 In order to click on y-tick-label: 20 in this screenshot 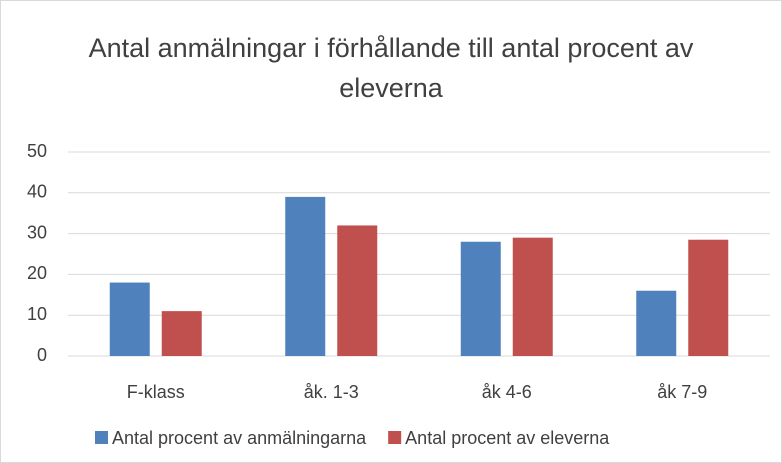, I will do `click(37, 273)`.